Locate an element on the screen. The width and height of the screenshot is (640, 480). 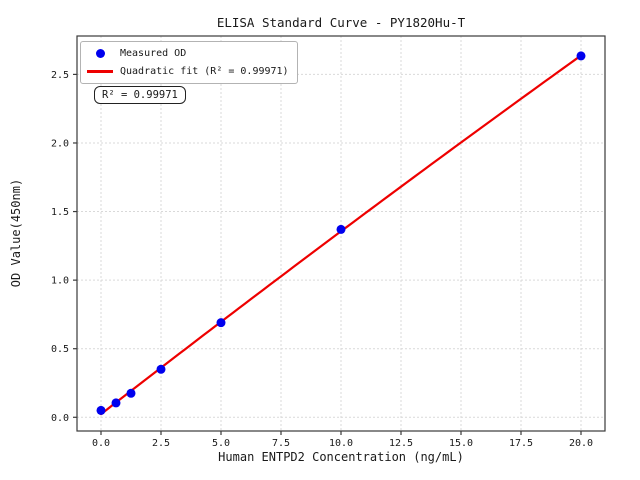
x-tick-label: 17.5 is located at coordinates (521, 443).